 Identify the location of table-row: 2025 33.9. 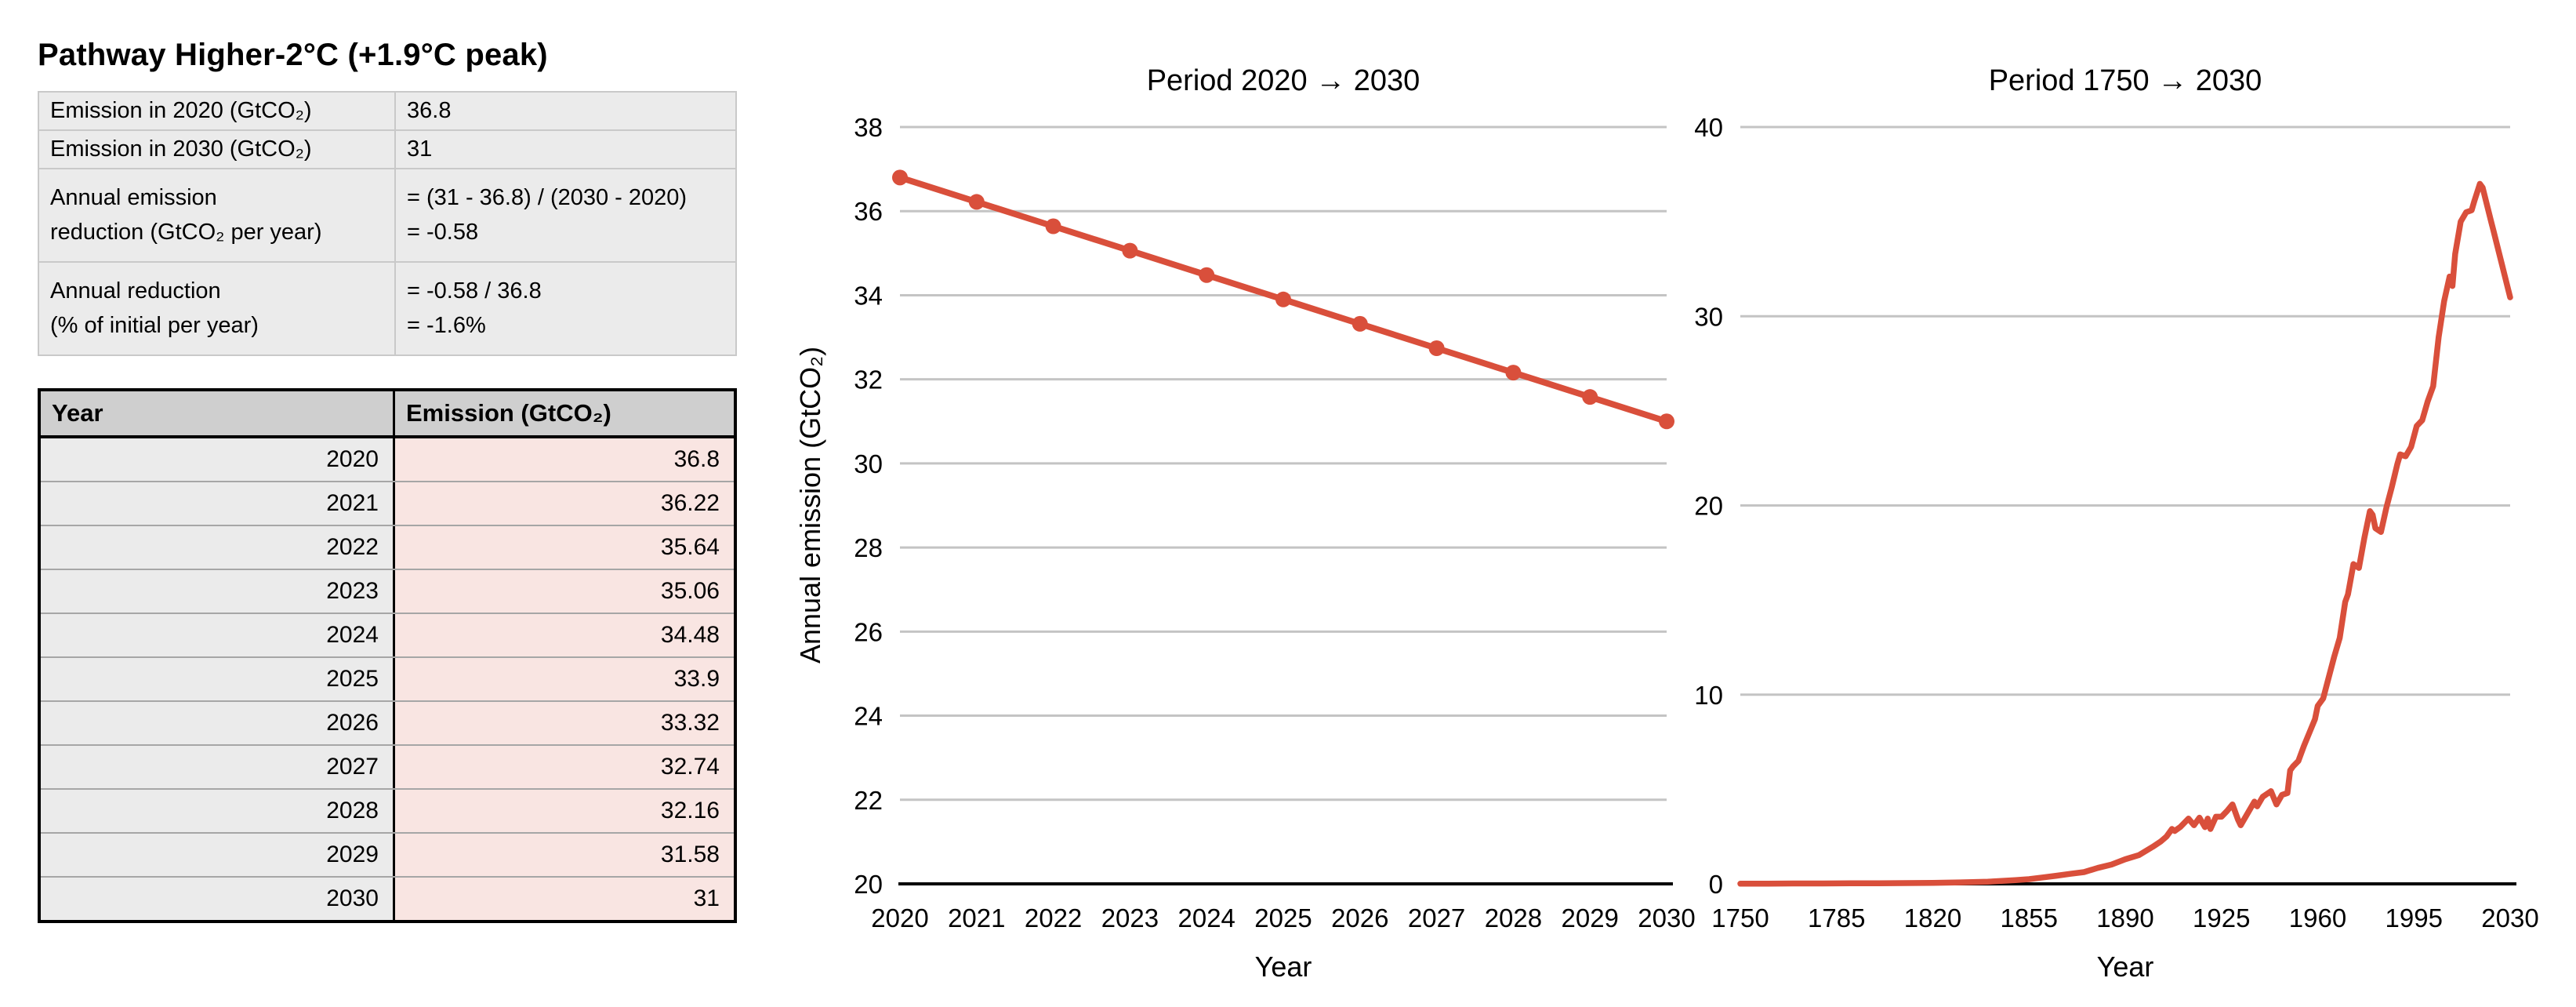
(388, 678).